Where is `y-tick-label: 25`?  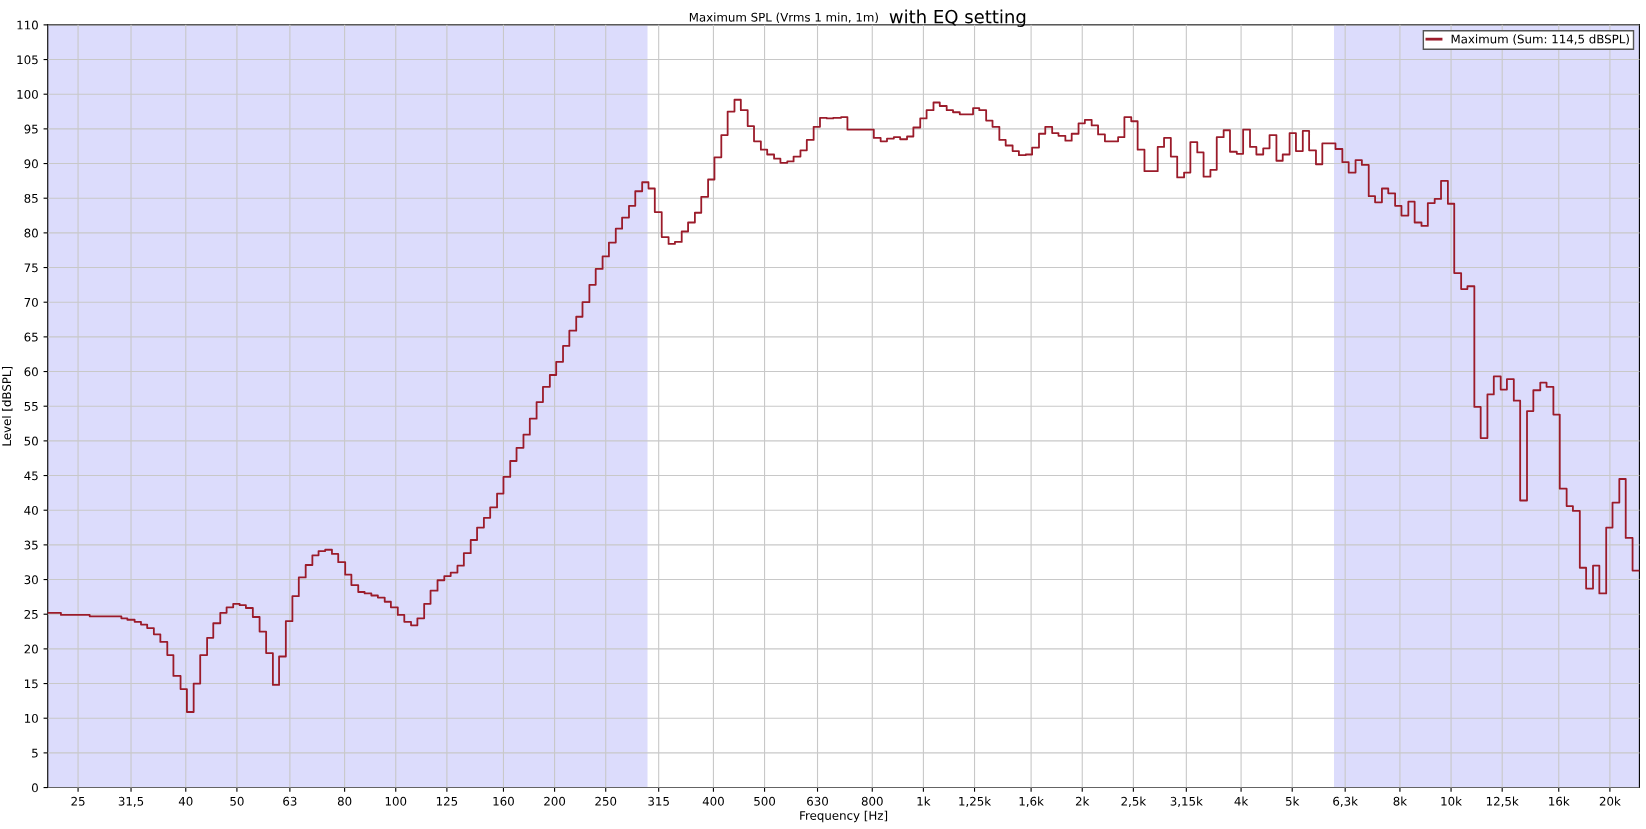 y-tick-label: 25 is located at coordinates (31, 614).